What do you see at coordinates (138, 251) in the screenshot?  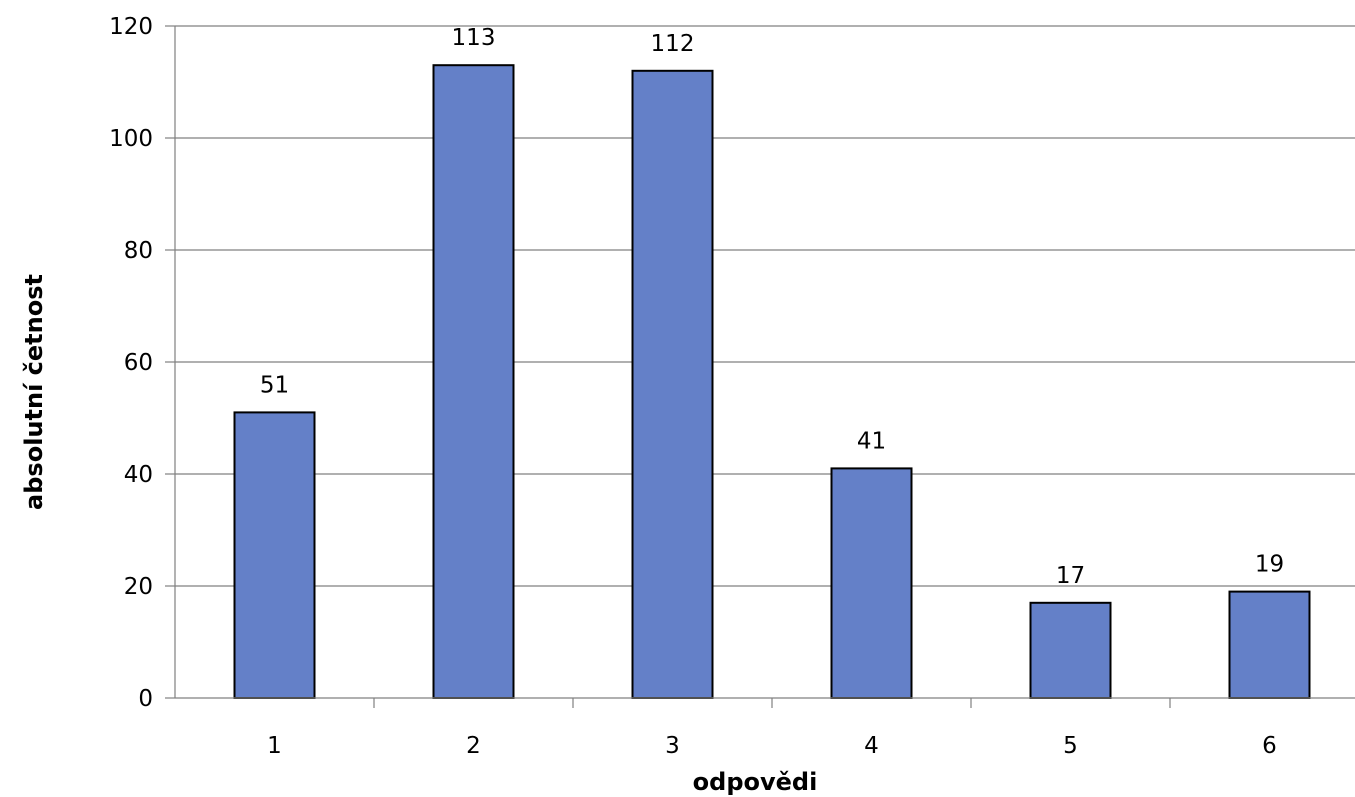 I see `y-tick-label-80: 80` at bounding box center [138, 251].